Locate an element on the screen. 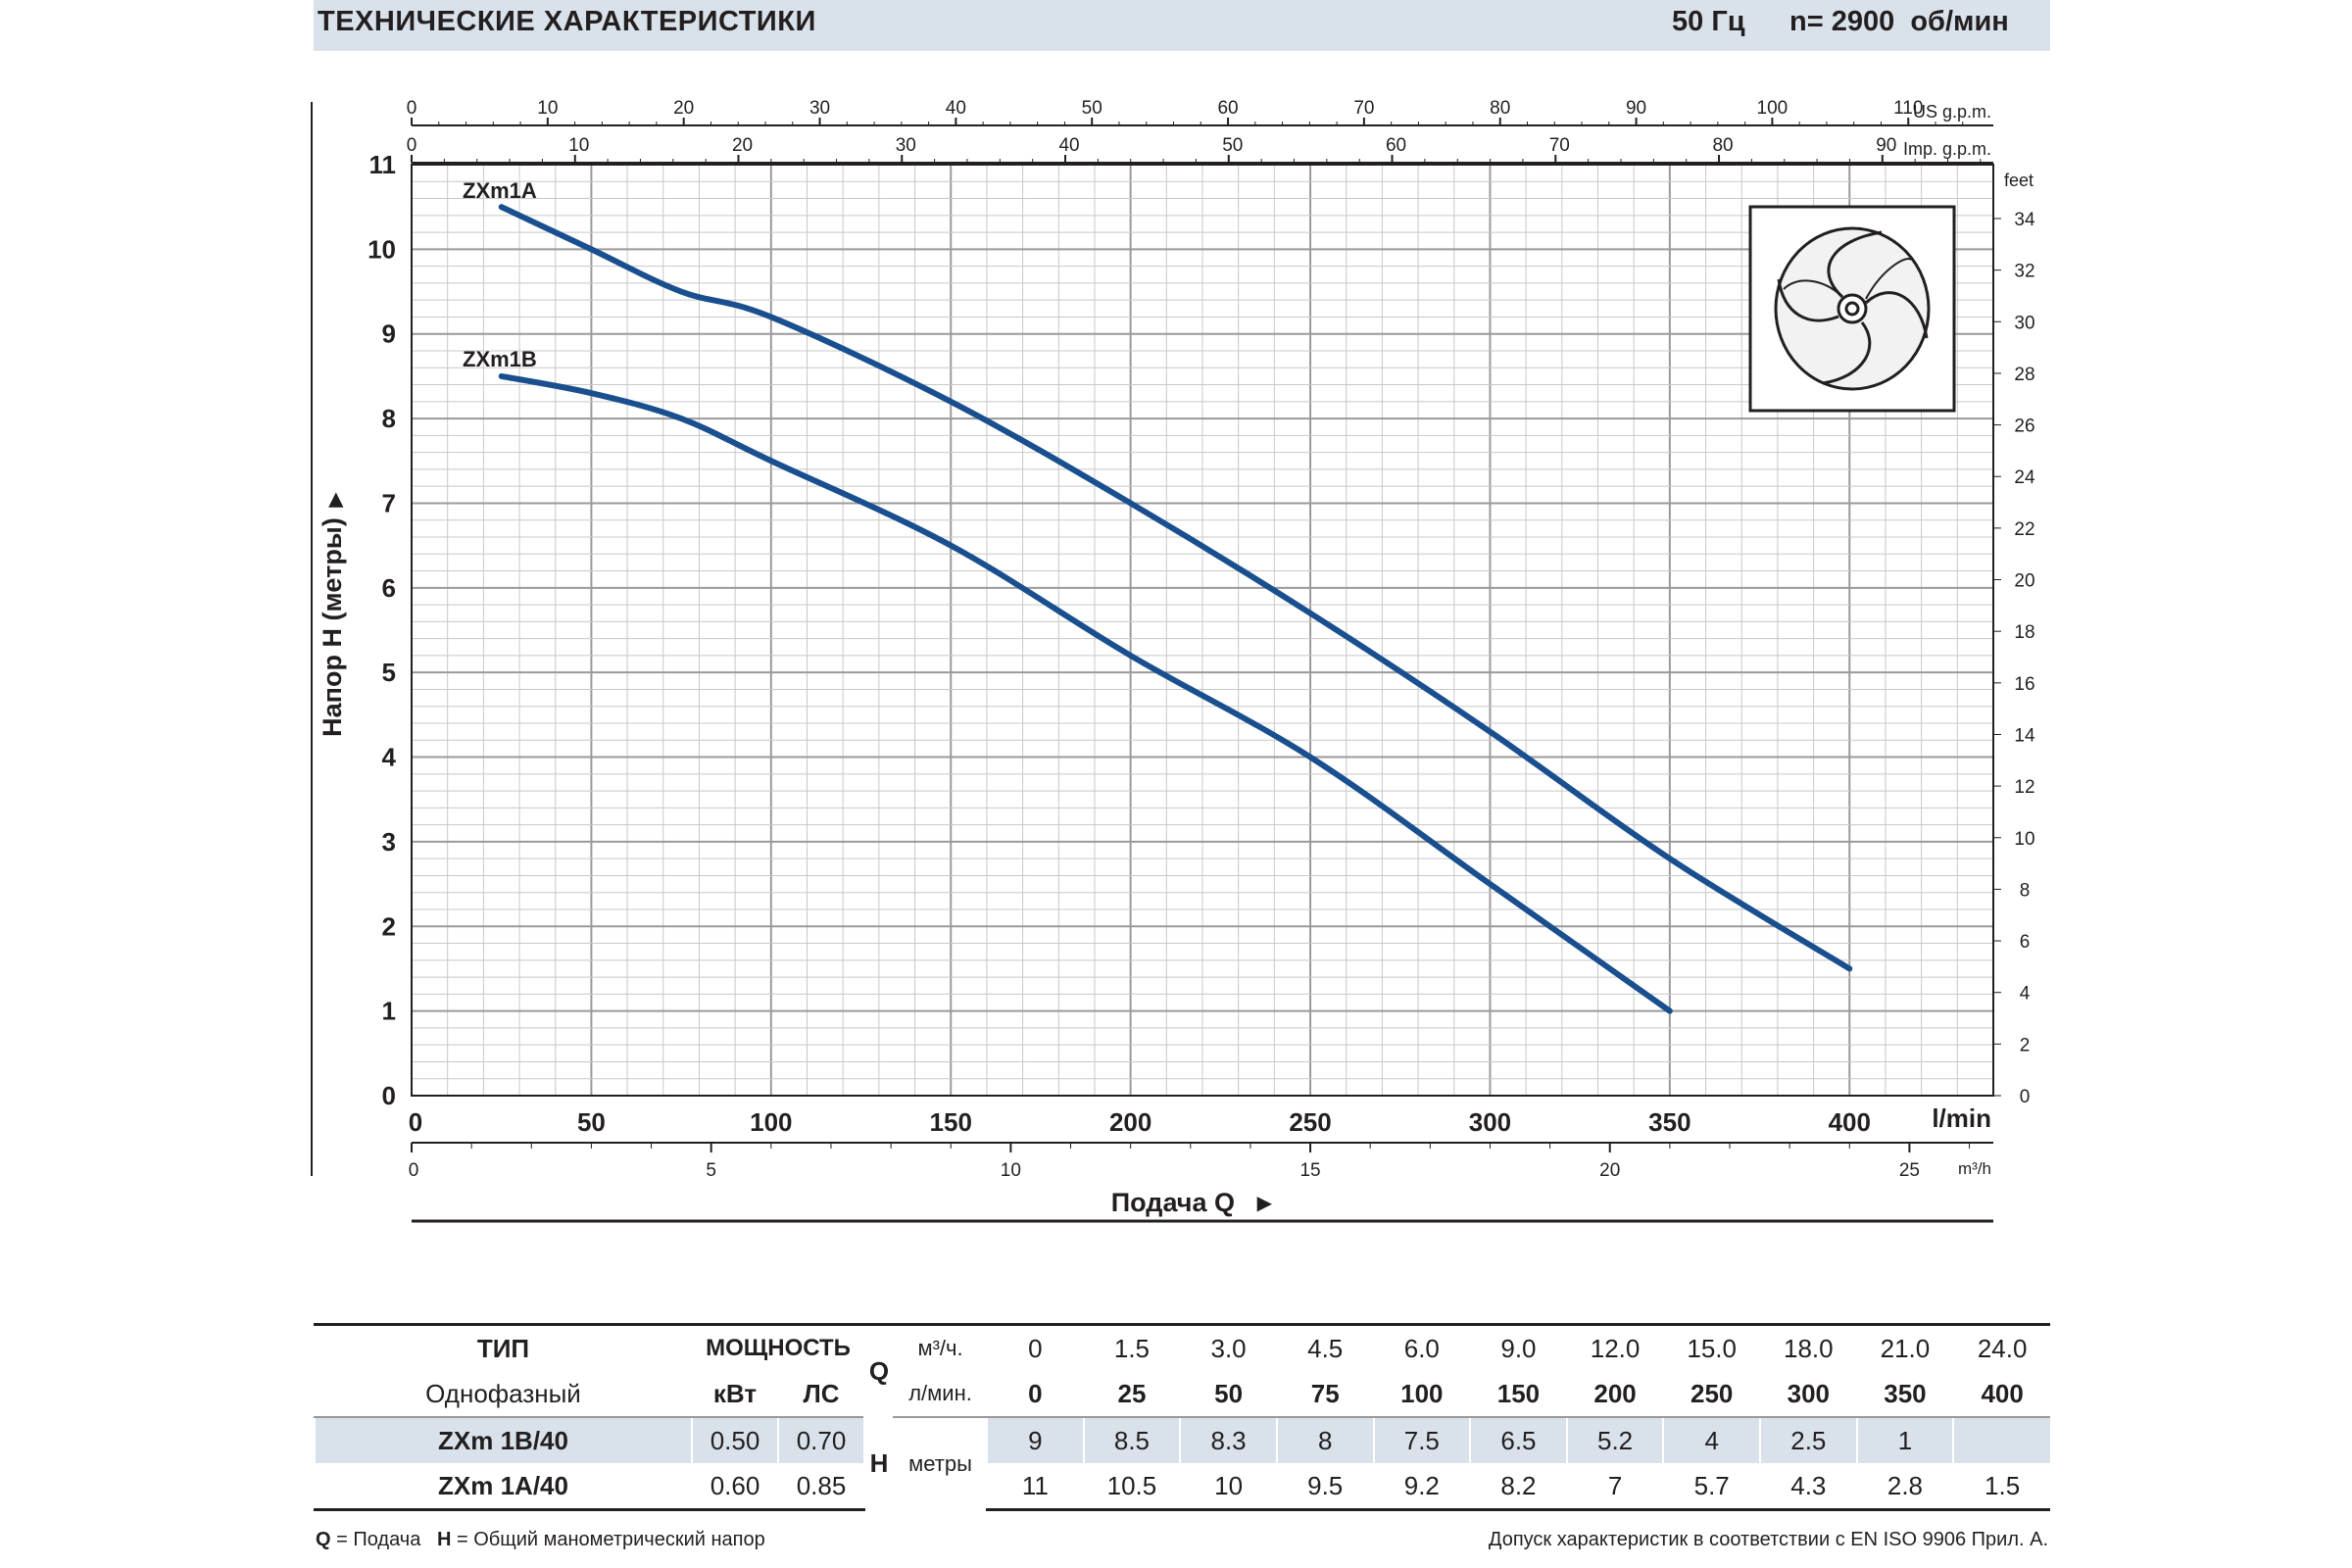  table-cell: 8.5 is located at coordinates (1131, 1440).